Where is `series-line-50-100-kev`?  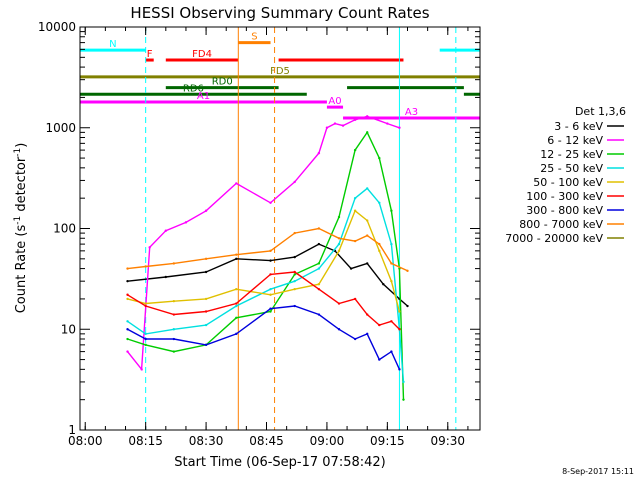 series-line-50-100-kev is located at coordinates (264, 260).